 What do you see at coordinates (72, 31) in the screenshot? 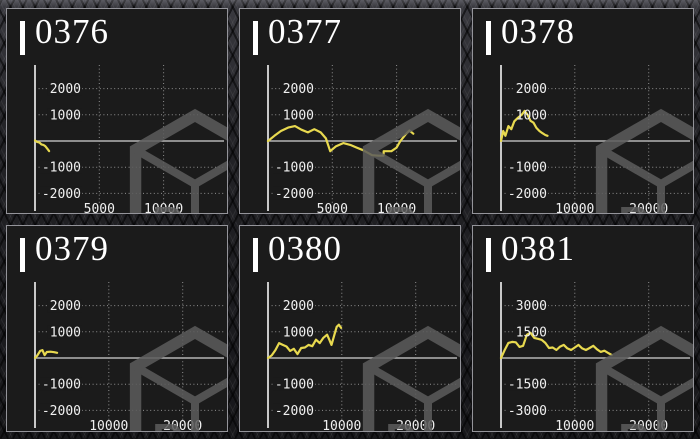
I see `machine-number: 0376` at bounding box center [72, 31].